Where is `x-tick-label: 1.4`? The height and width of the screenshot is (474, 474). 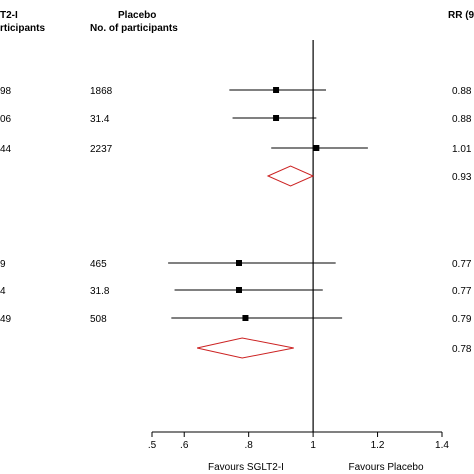 x-tick-label: 1.4 is located at coordinates (442, 445).